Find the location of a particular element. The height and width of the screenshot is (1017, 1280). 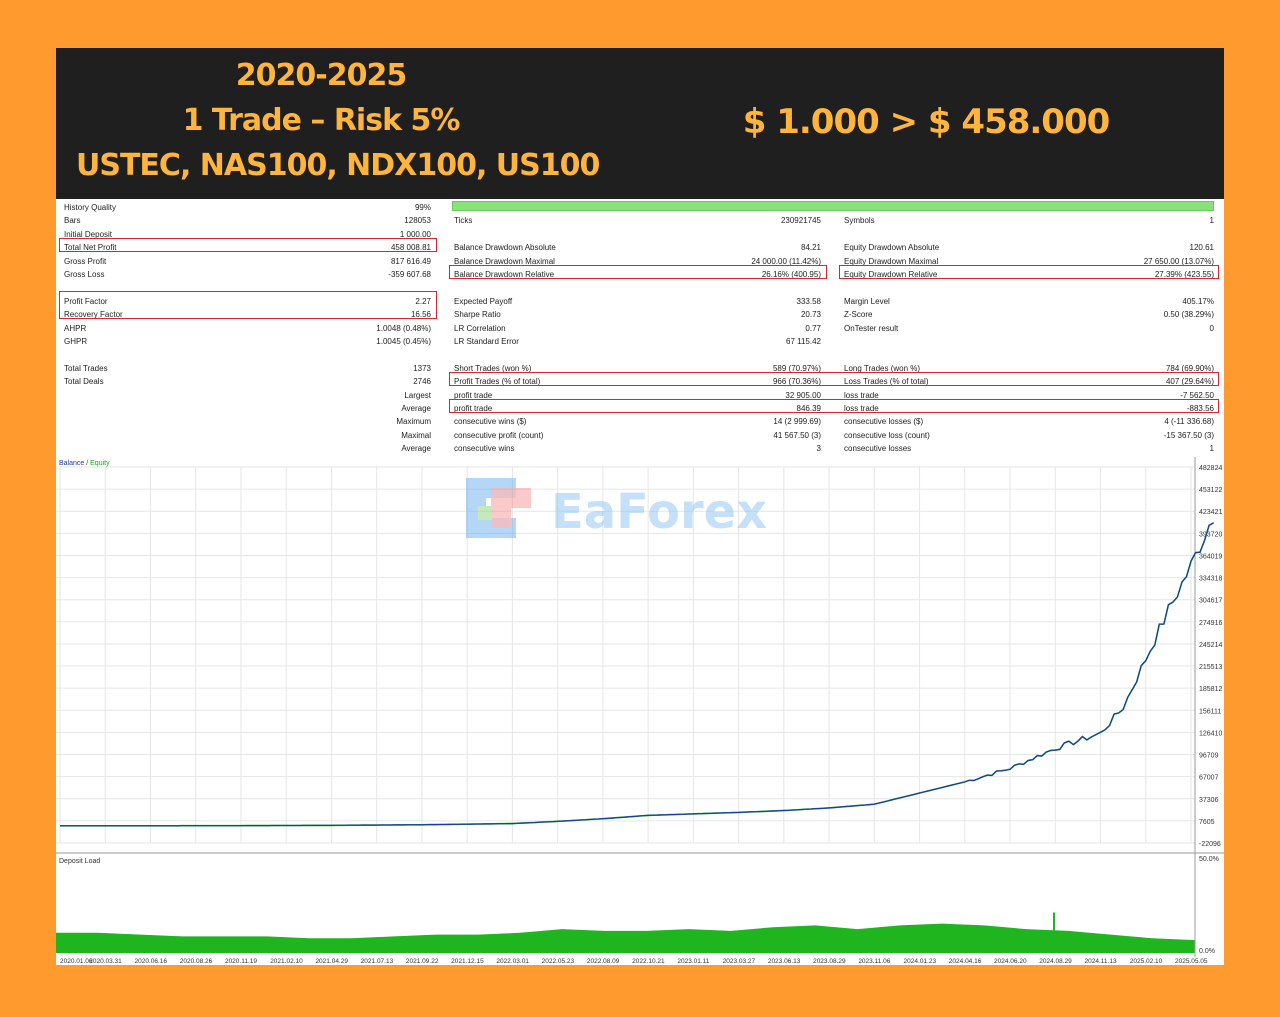

metric-label: Balance Drawdown Maximal is located at coordinates (504, 261).